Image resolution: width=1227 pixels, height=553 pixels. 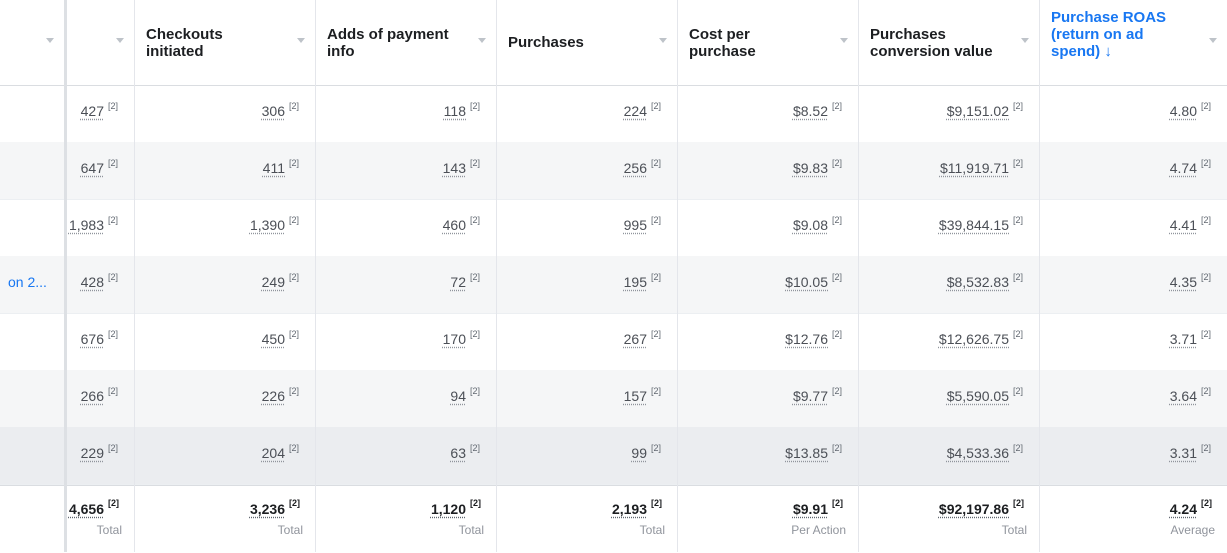 I want to click on cell-value-roas: 3.31, so click(x=1183, y=453).